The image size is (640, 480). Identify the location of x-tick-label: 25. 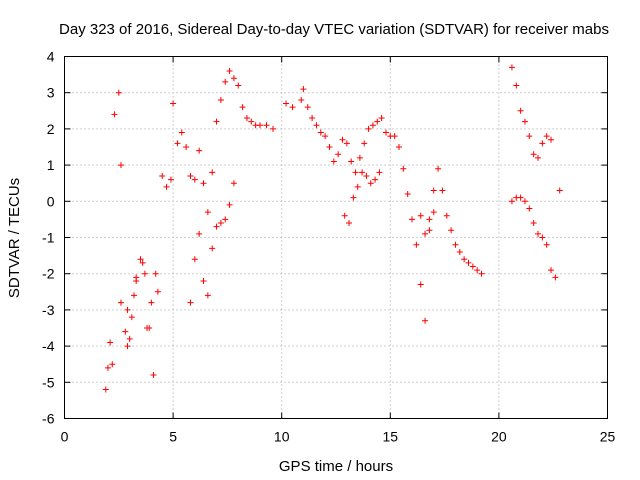
(608, 437).